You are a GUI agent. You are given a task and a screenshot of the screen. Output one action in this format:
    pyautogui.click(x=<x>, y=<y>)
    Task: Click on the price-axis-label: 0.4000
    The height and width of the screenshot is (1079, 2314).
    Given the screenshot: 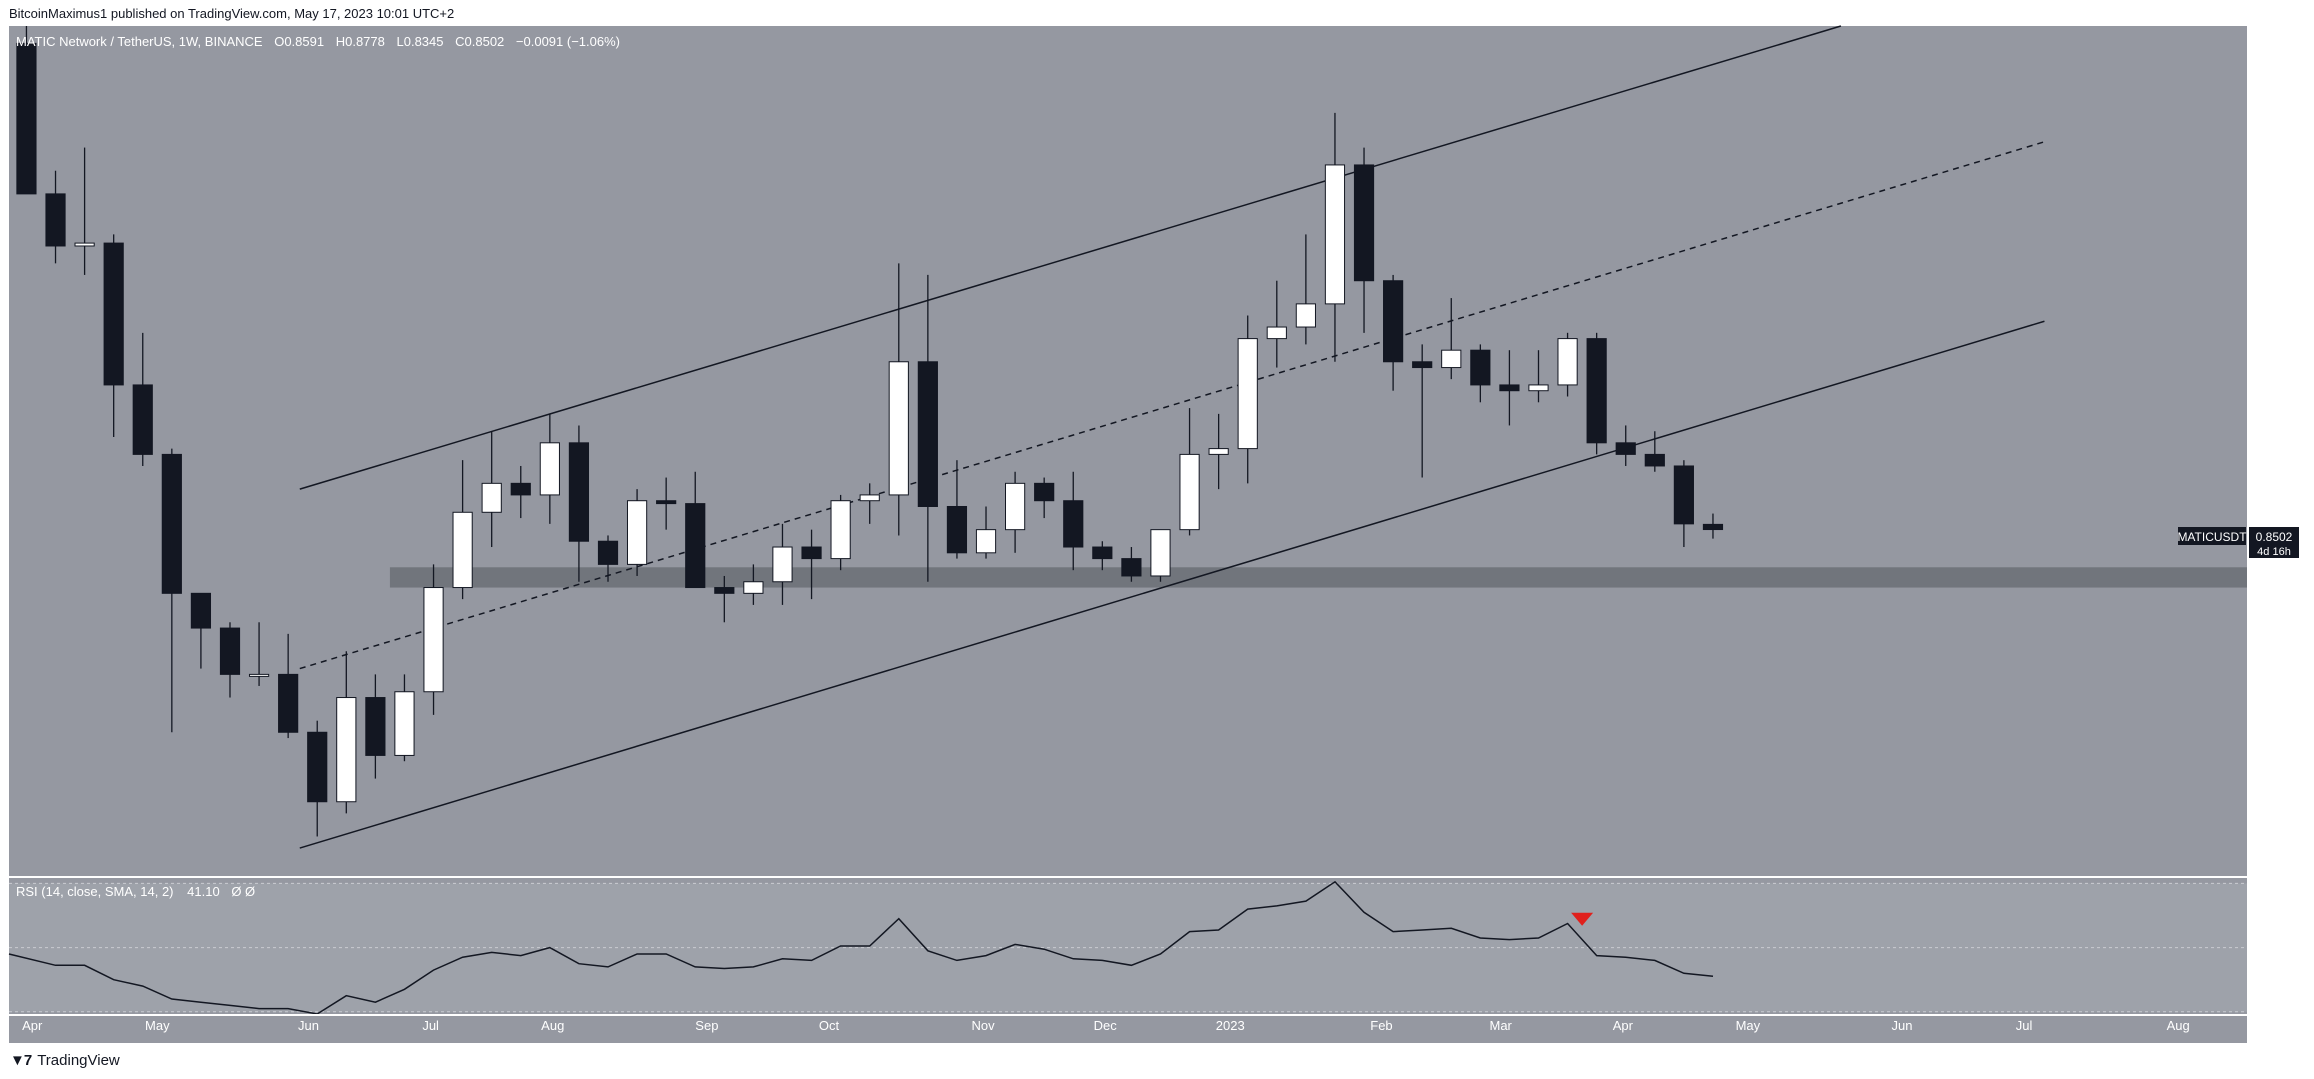 What is the action you would take?
    pyautogui.click(x=2275, y=790)
    